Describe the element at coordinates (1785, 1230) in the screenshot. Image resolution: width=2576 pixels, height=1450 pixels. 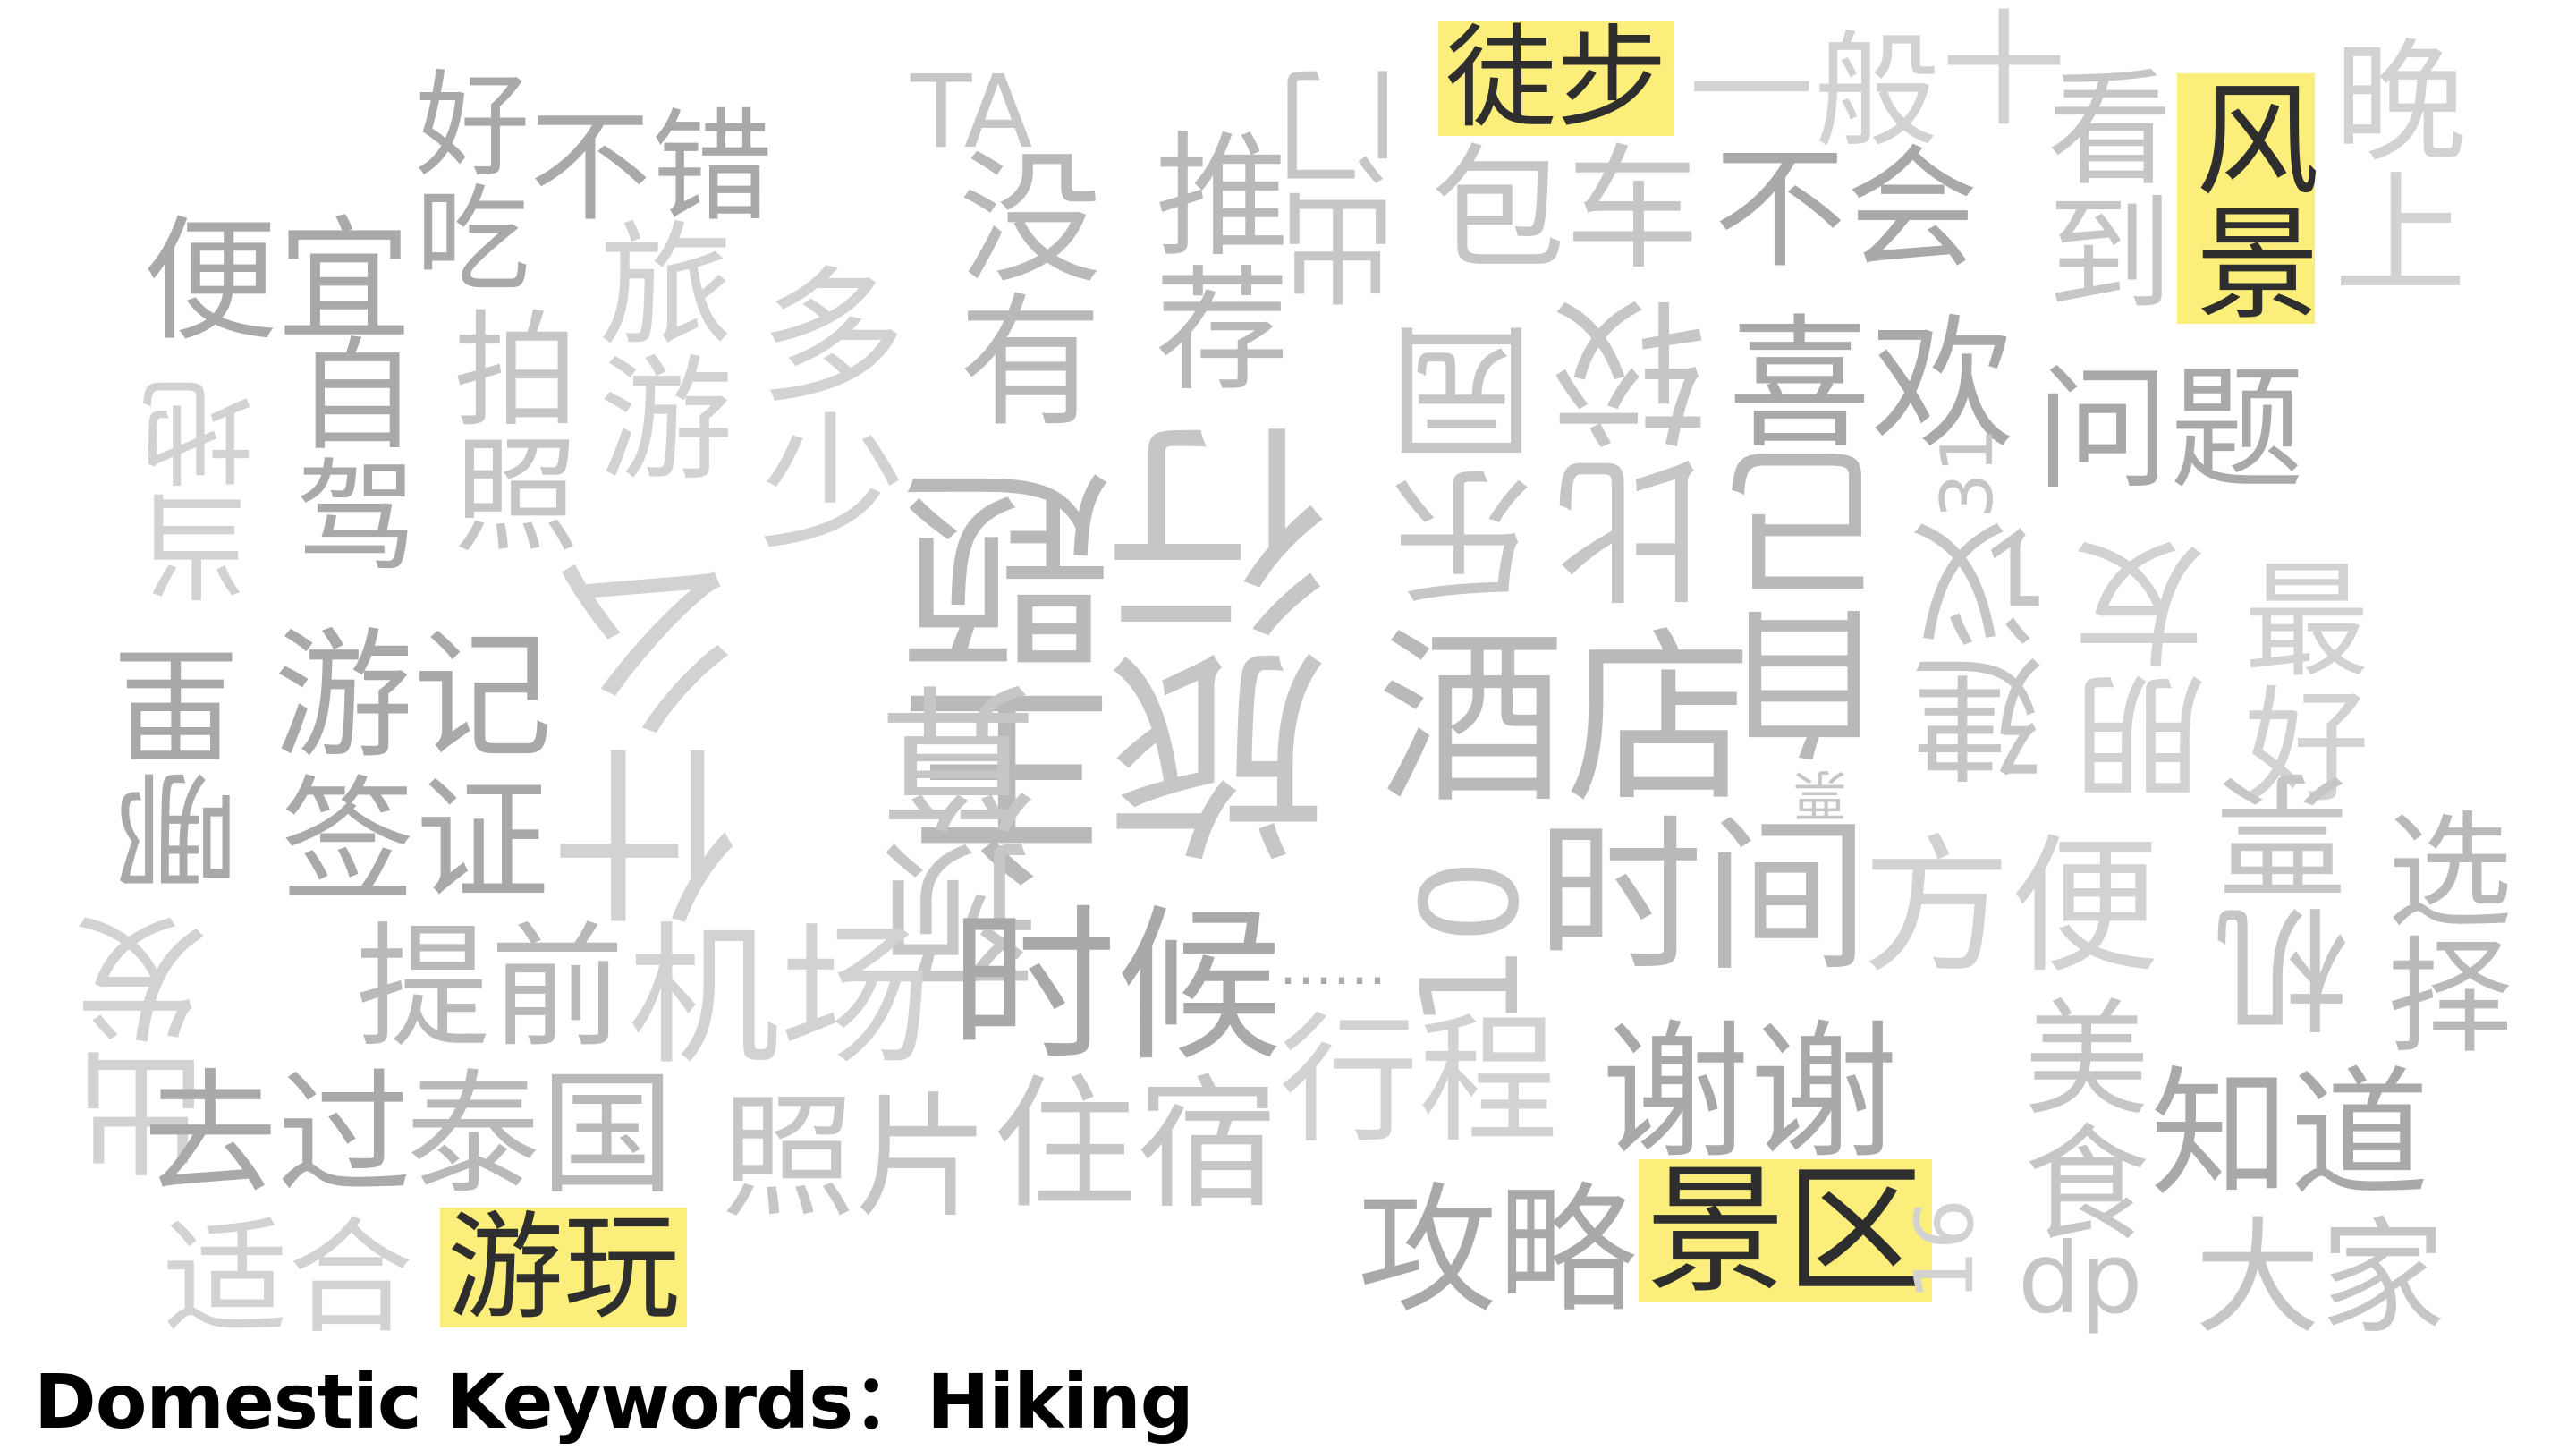
I see `cloud-word-highlight: 景区` at that location.